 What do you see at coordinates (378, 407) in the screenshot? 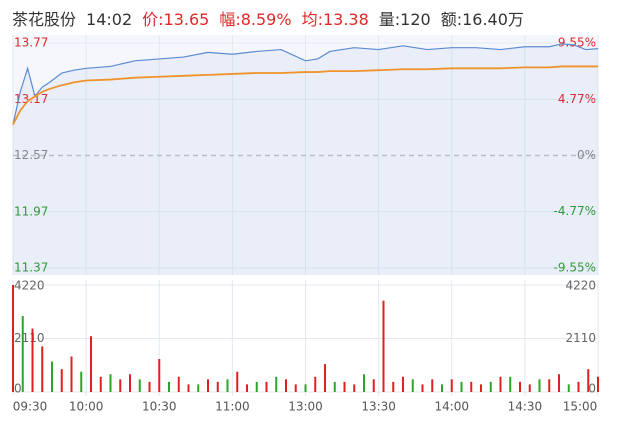
I see `x-tick-label: 13:30` at bounding box center [378, 407].